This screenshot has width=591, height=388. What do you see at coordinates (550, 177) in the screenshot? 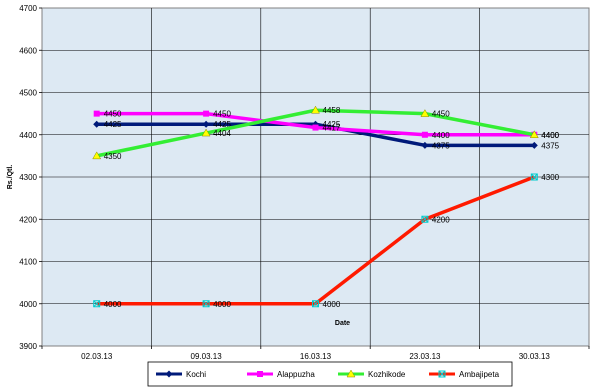
I see `data-label: 4300` at bounding box center [550, 177].